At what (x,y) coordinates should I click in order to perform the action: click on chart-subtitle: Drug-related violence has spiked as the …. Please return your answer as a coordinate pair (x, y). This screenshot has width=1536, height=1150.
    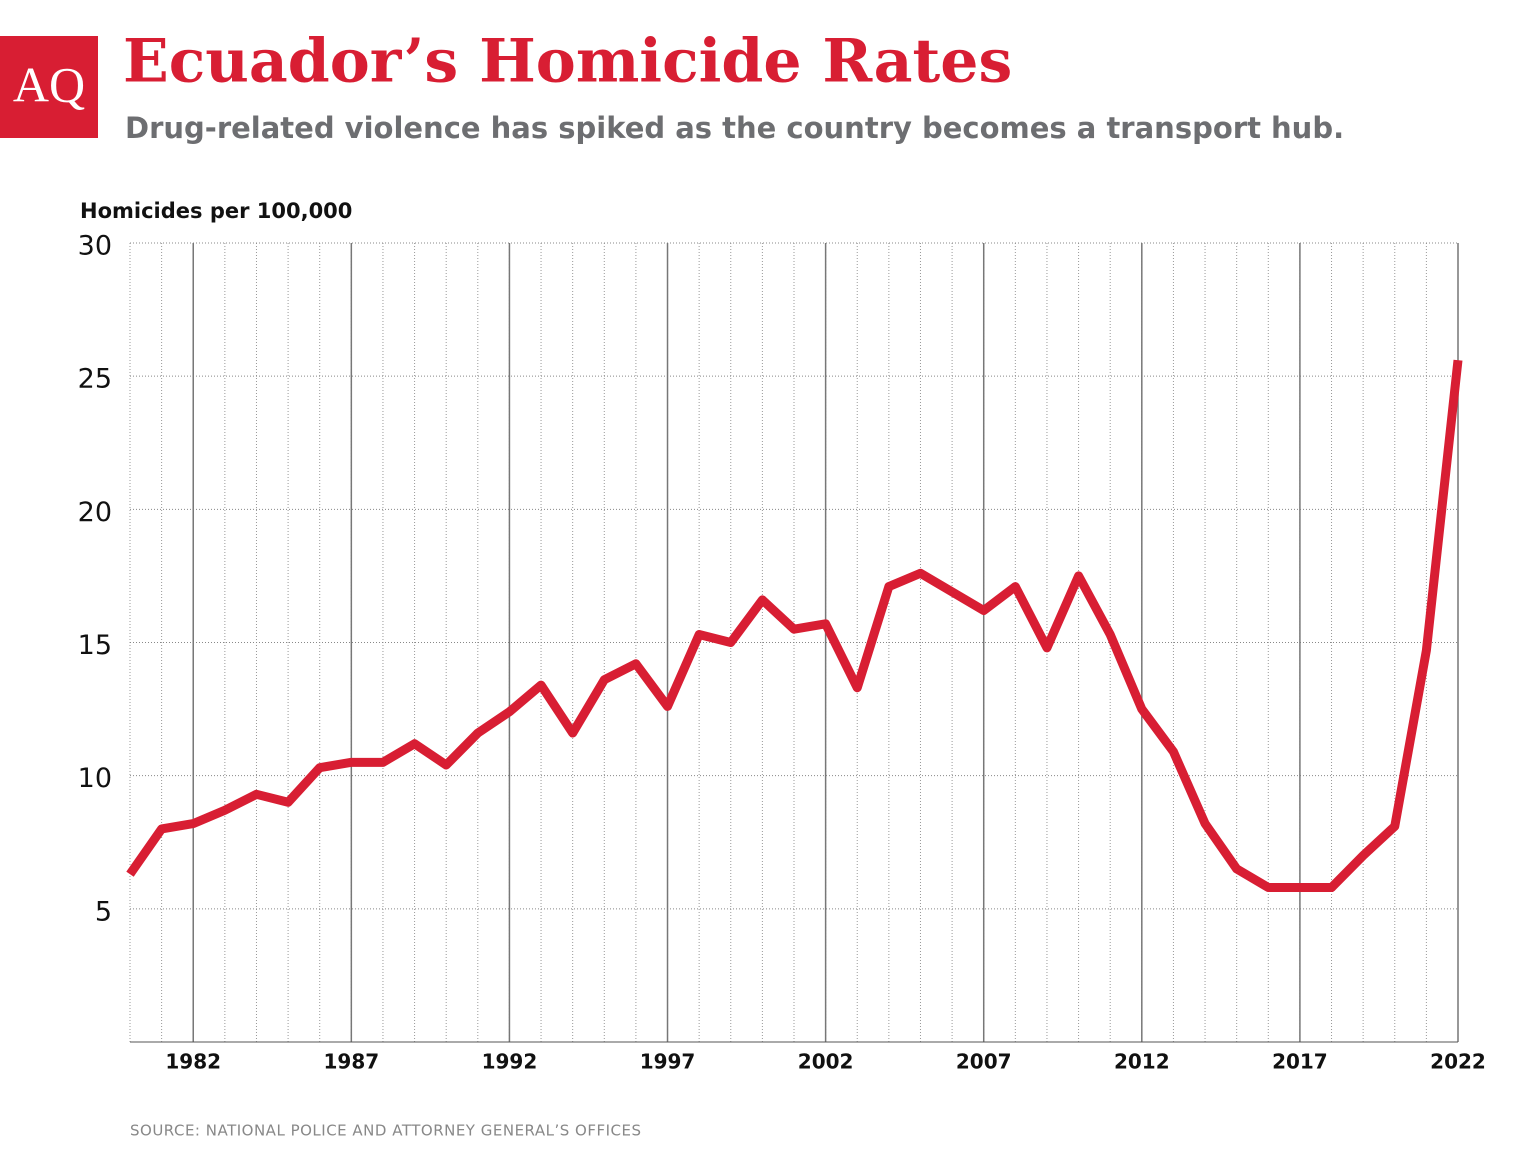
    Looking at the image, I should click on (734, 128).